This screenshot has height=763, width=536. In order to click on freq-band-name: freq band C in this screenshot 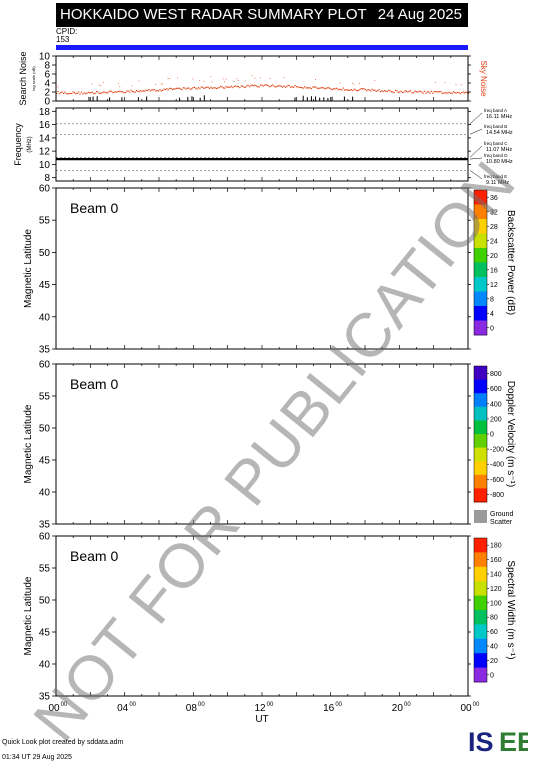, I will do `click(496, 143)`.